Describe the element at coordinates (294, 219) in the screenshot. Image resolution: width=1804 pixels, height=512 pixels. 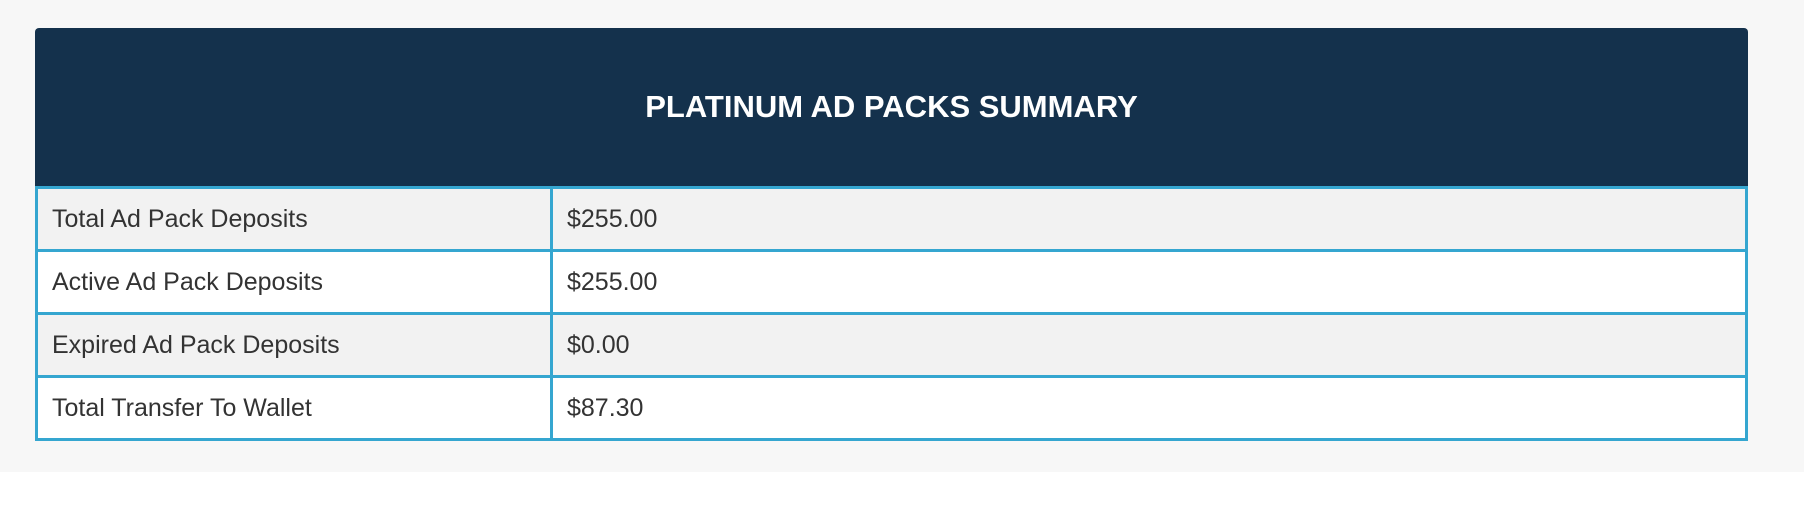
I see `row-label: Total Ad Pack Deposits` at that location.